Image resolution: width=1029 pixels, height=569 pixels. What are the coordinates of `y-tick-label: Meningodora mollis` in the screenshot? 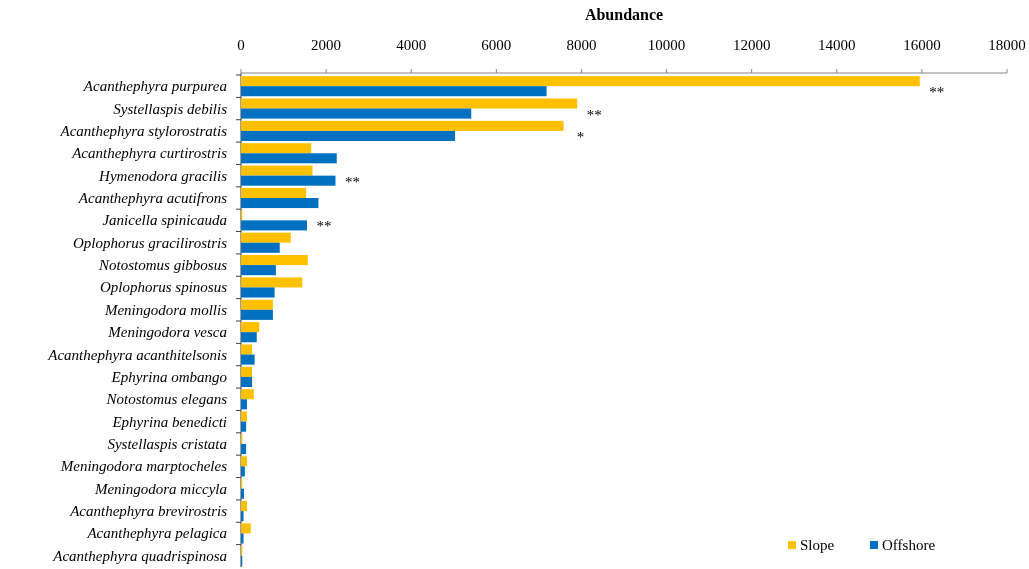 It's located at (165, 309).